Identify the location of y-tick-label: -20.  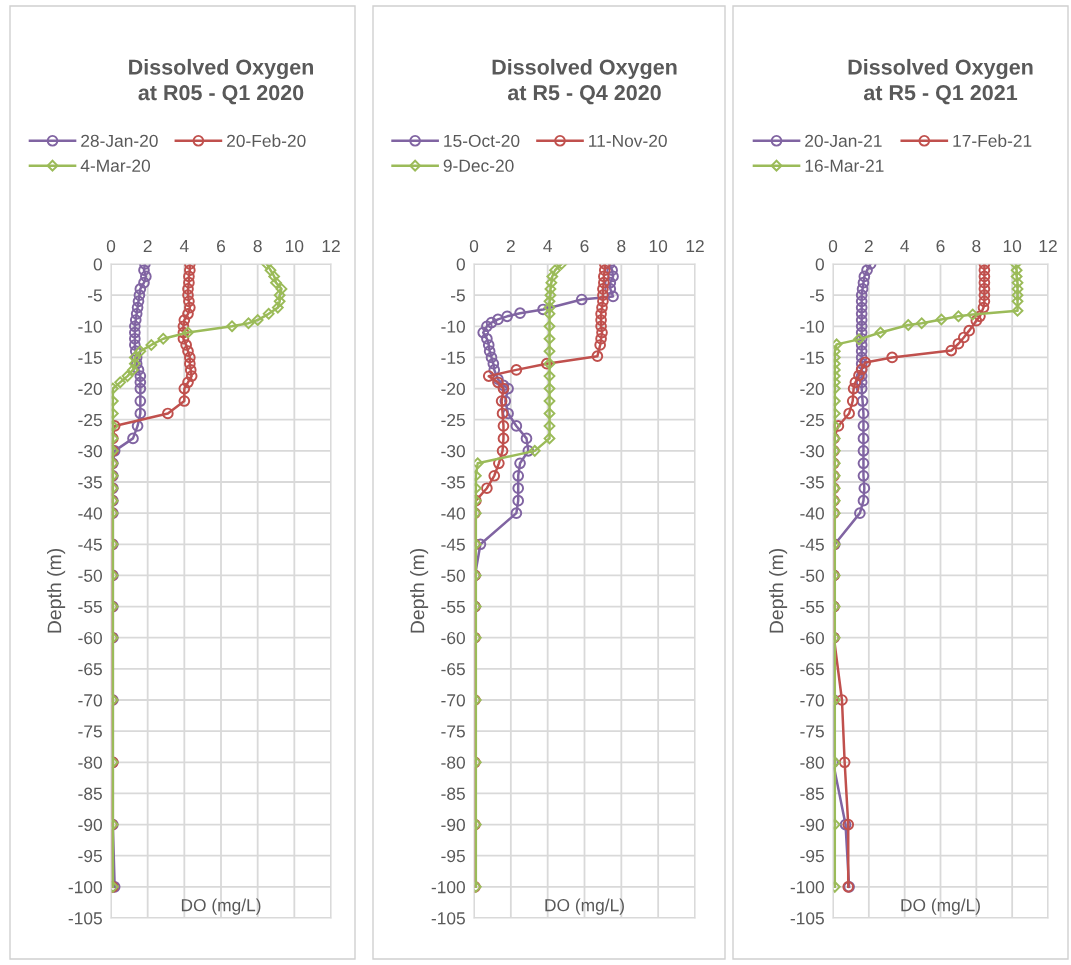
(812, 389).